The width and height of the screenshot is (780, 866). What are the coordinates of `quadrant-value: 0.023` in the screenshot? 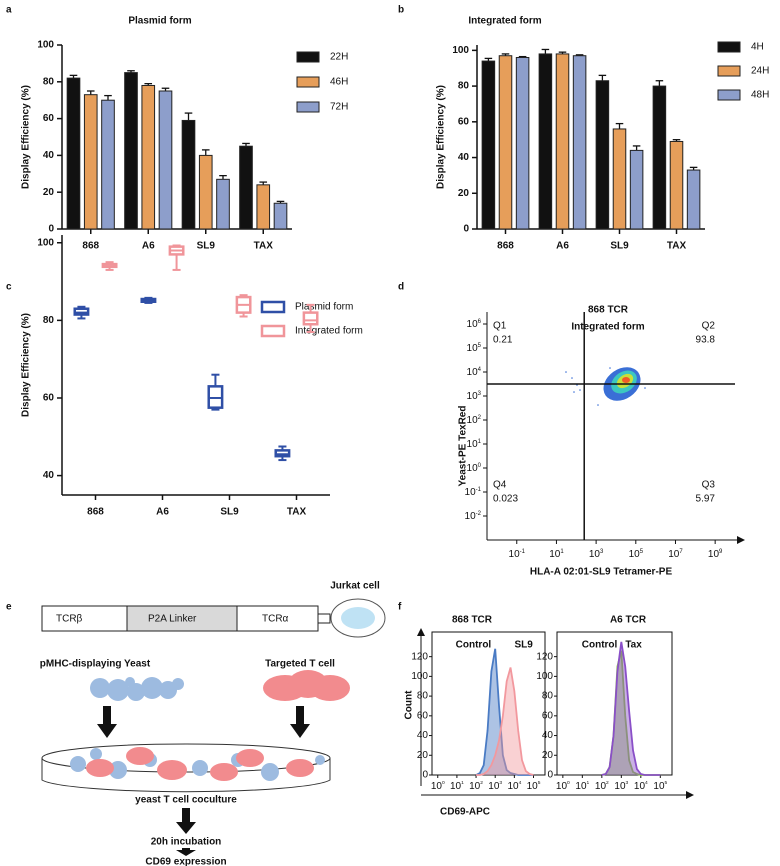 It's located at (505, 499).